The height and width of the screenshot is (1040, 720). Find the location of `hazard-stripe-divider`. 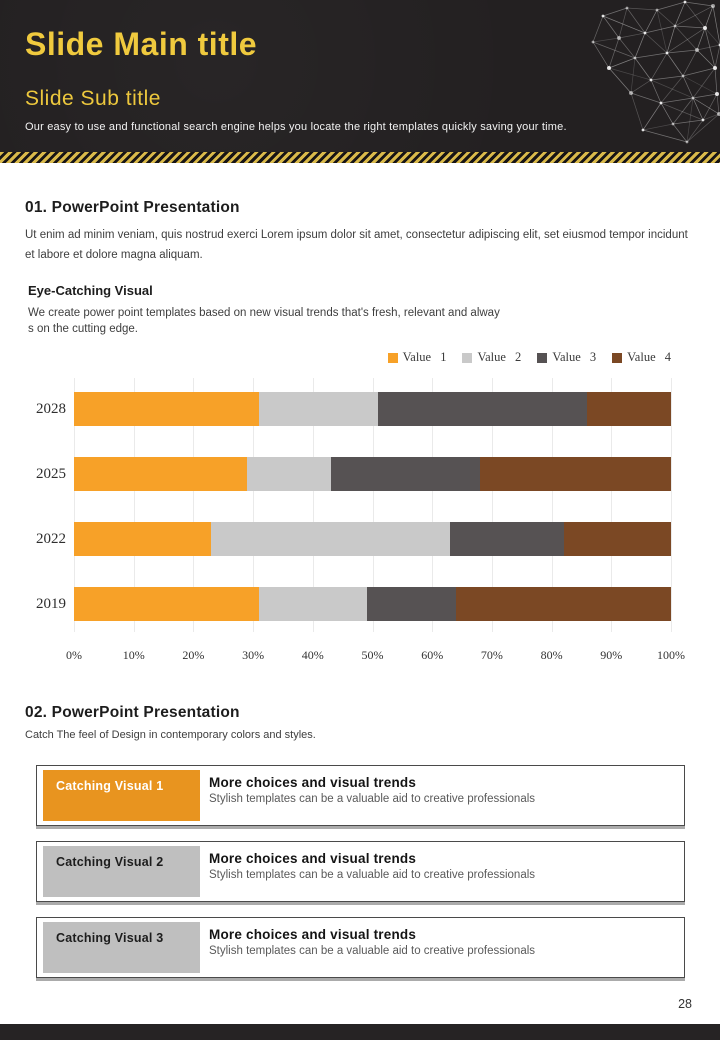

hazard-stripe-divider is located at coordinates (360, 157).